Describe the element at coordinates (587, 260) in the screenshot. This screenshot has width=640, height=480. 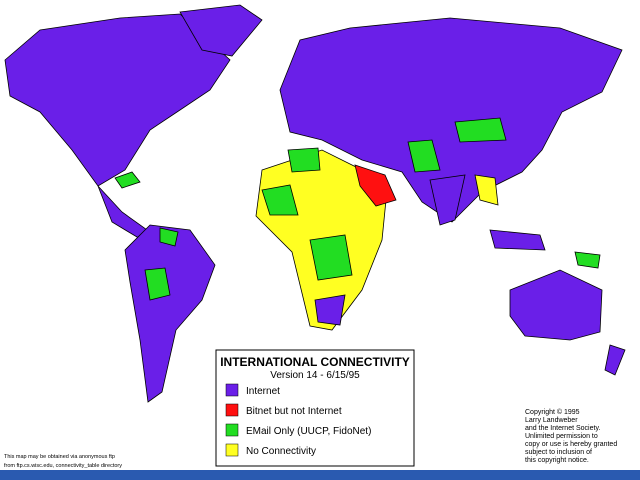
I see `papua` at that location.